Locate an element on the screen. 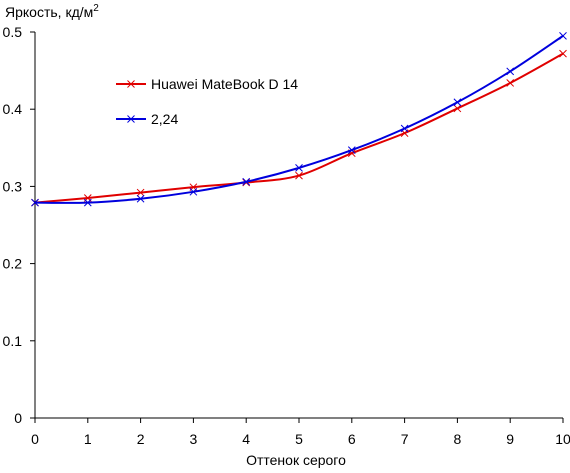  x-tick-label: 10 is located at coordinates (562, 439).